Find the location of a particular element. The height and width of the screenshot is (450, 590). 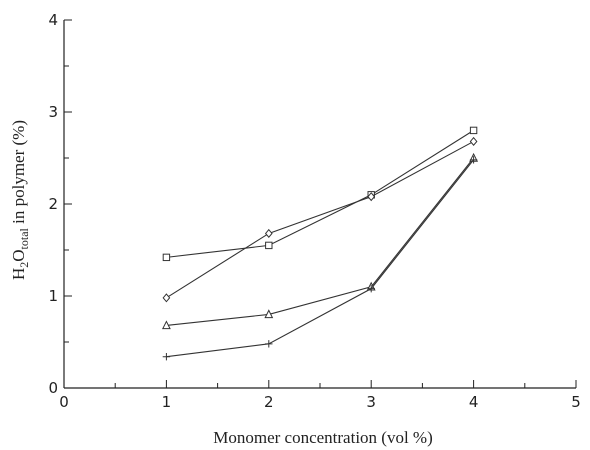

y-axis-title-h: H is located at coordinates (18, 274).